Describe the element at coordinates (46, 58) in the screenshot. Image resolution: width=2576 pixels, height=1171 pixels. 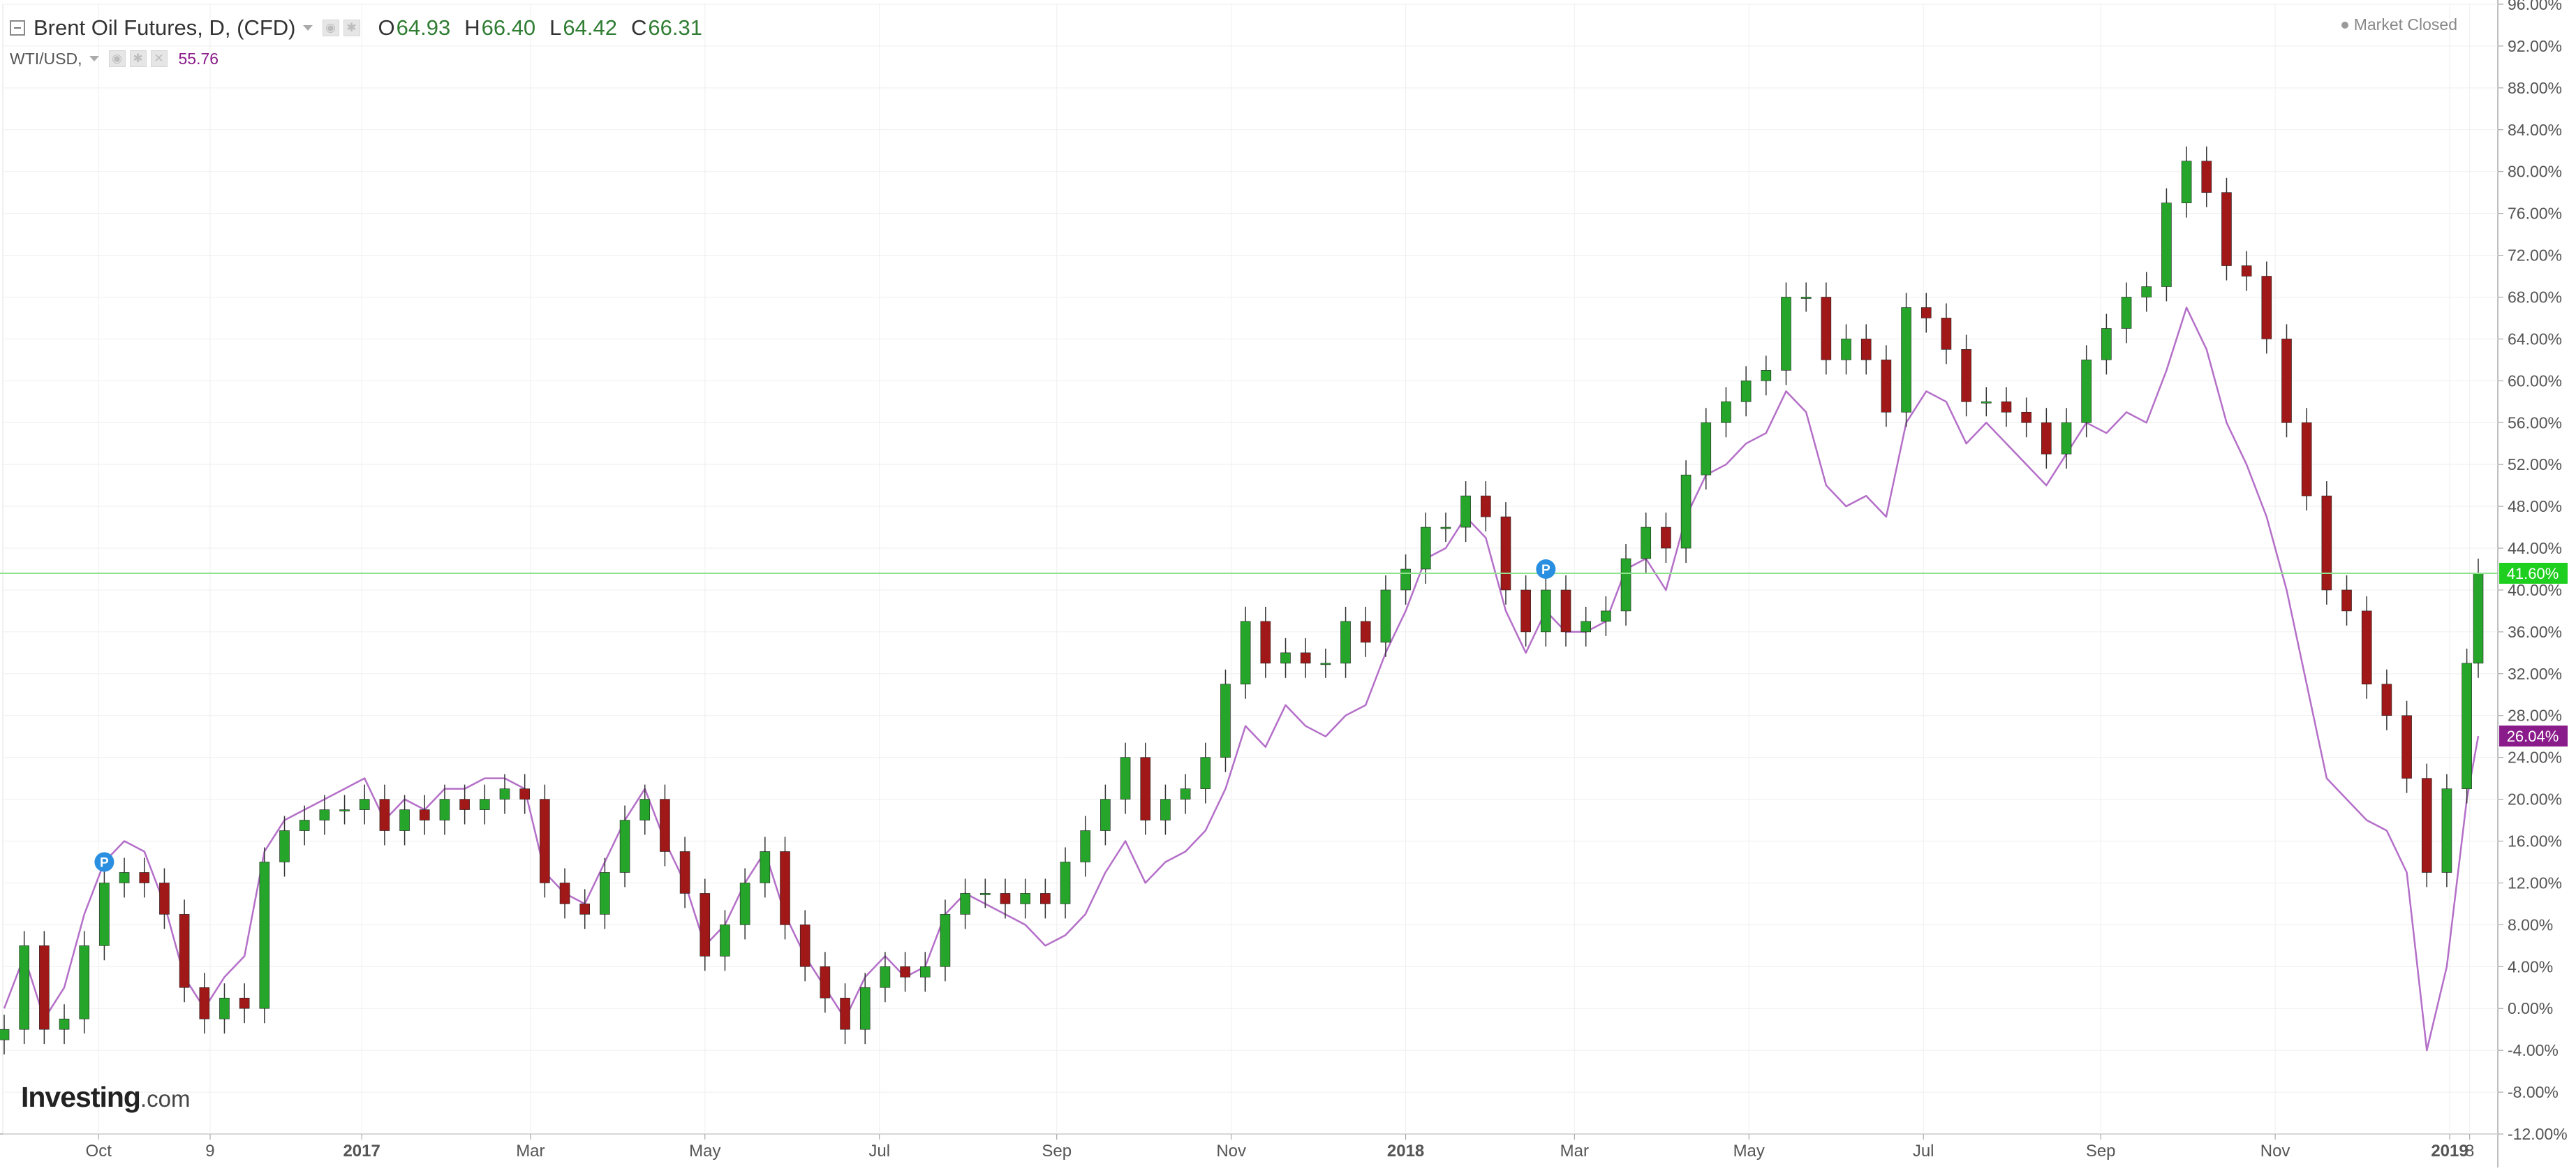
I see `compare-series-title: WTI/USD,` at that location.